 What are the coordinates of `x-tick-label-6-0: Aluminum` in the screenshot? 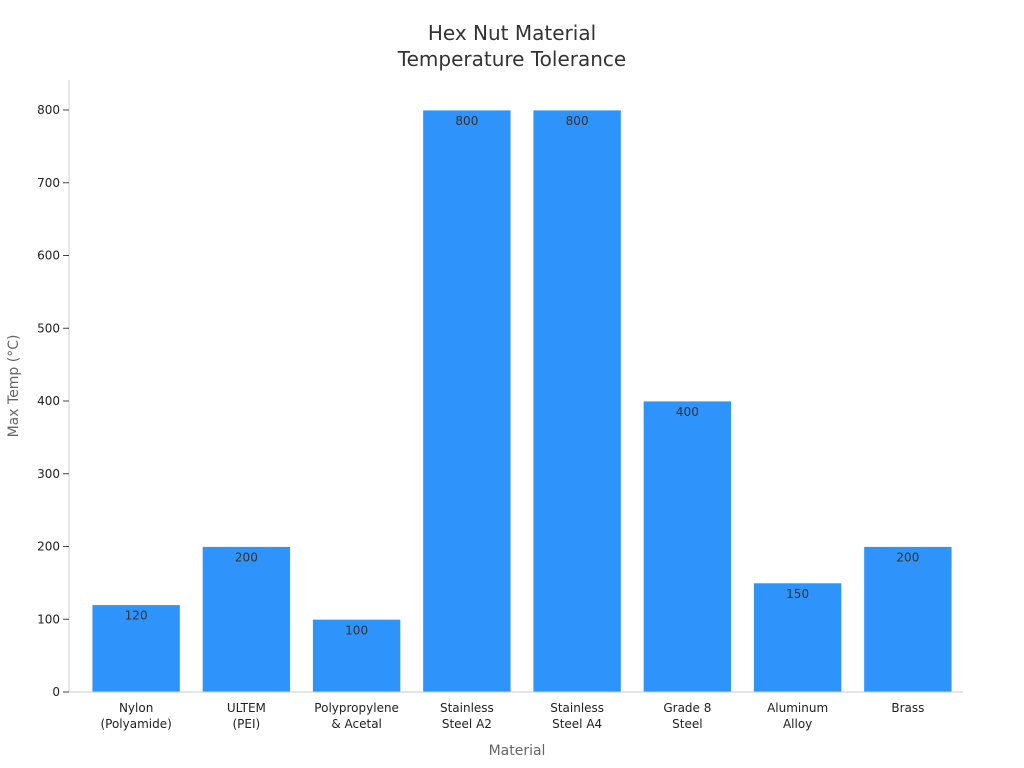 It's located at (797, 708).